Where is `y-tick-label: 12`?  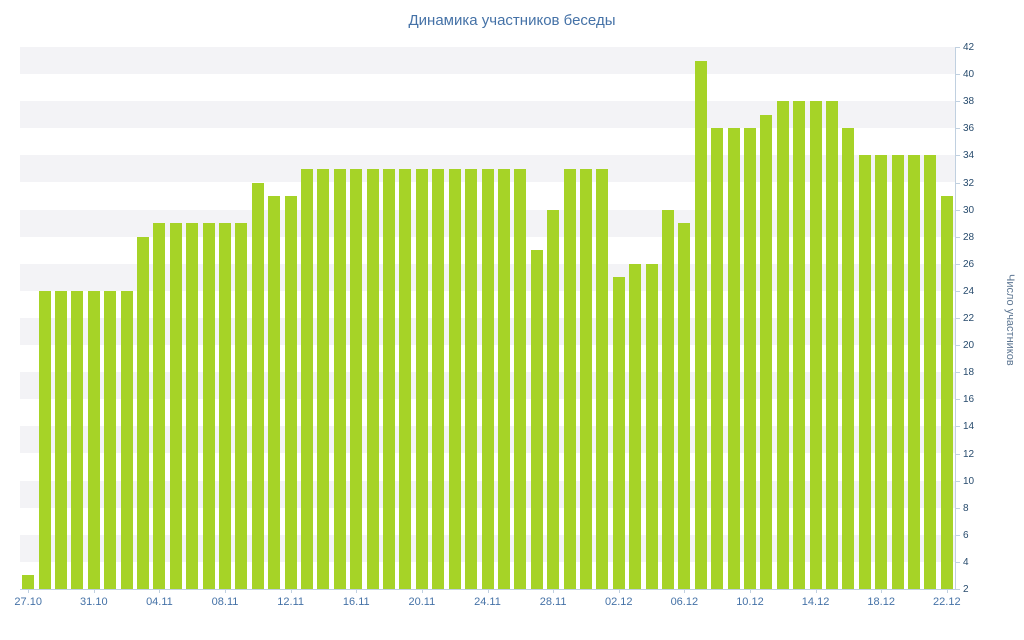 y-tick-label: 12 is located at coordinates (969, 454).